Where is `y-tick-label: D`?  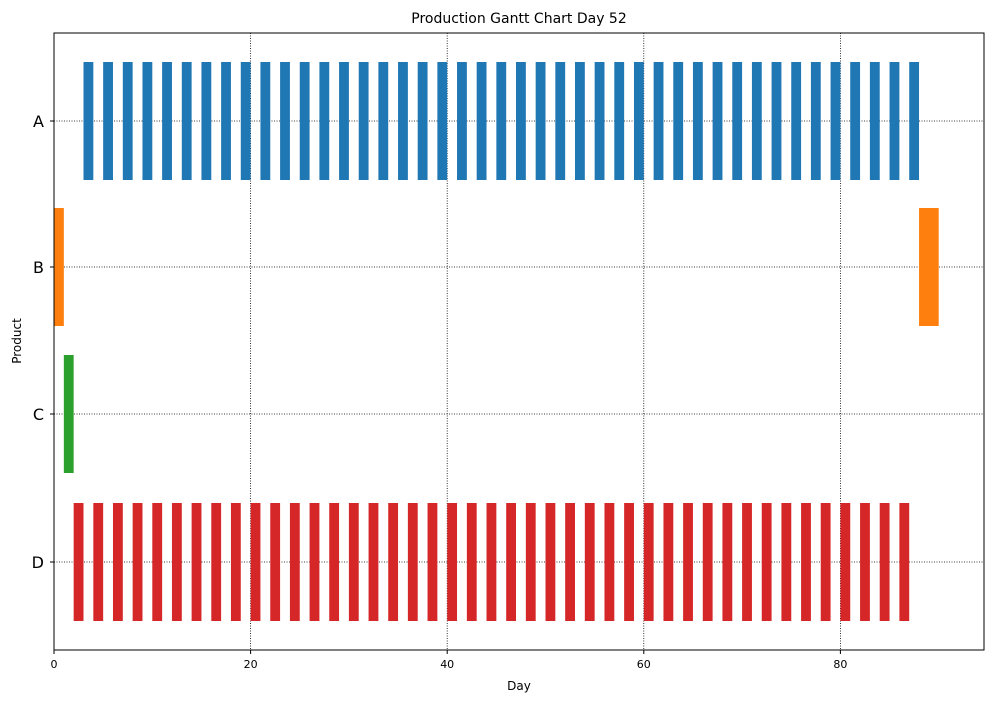
y-tick-label: D is located at coordinates (38, 562).